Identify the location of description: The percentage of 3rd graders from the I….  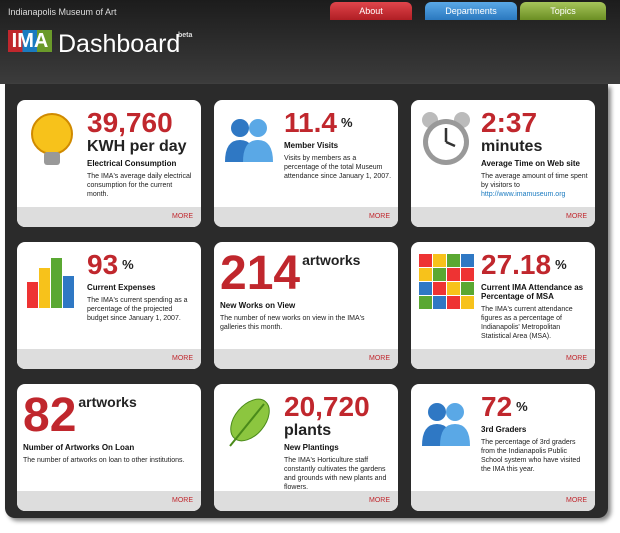
(535, 456).